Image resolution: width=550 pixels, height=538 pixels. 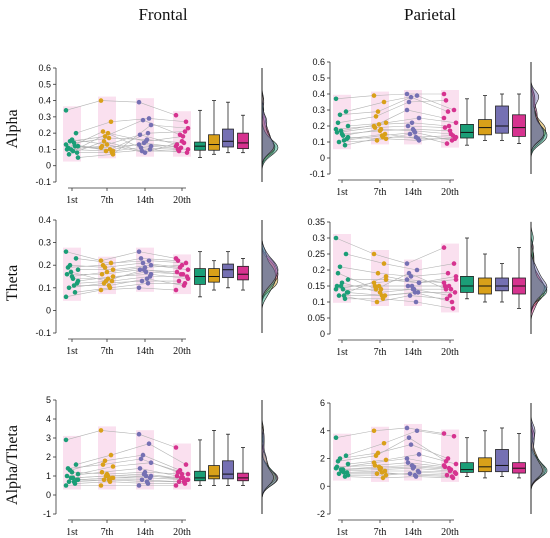 What do you see at coordinates (318, 302) in the screenshot?
I see `y-tick-label: 0.1` at bounding box center [318, 302].